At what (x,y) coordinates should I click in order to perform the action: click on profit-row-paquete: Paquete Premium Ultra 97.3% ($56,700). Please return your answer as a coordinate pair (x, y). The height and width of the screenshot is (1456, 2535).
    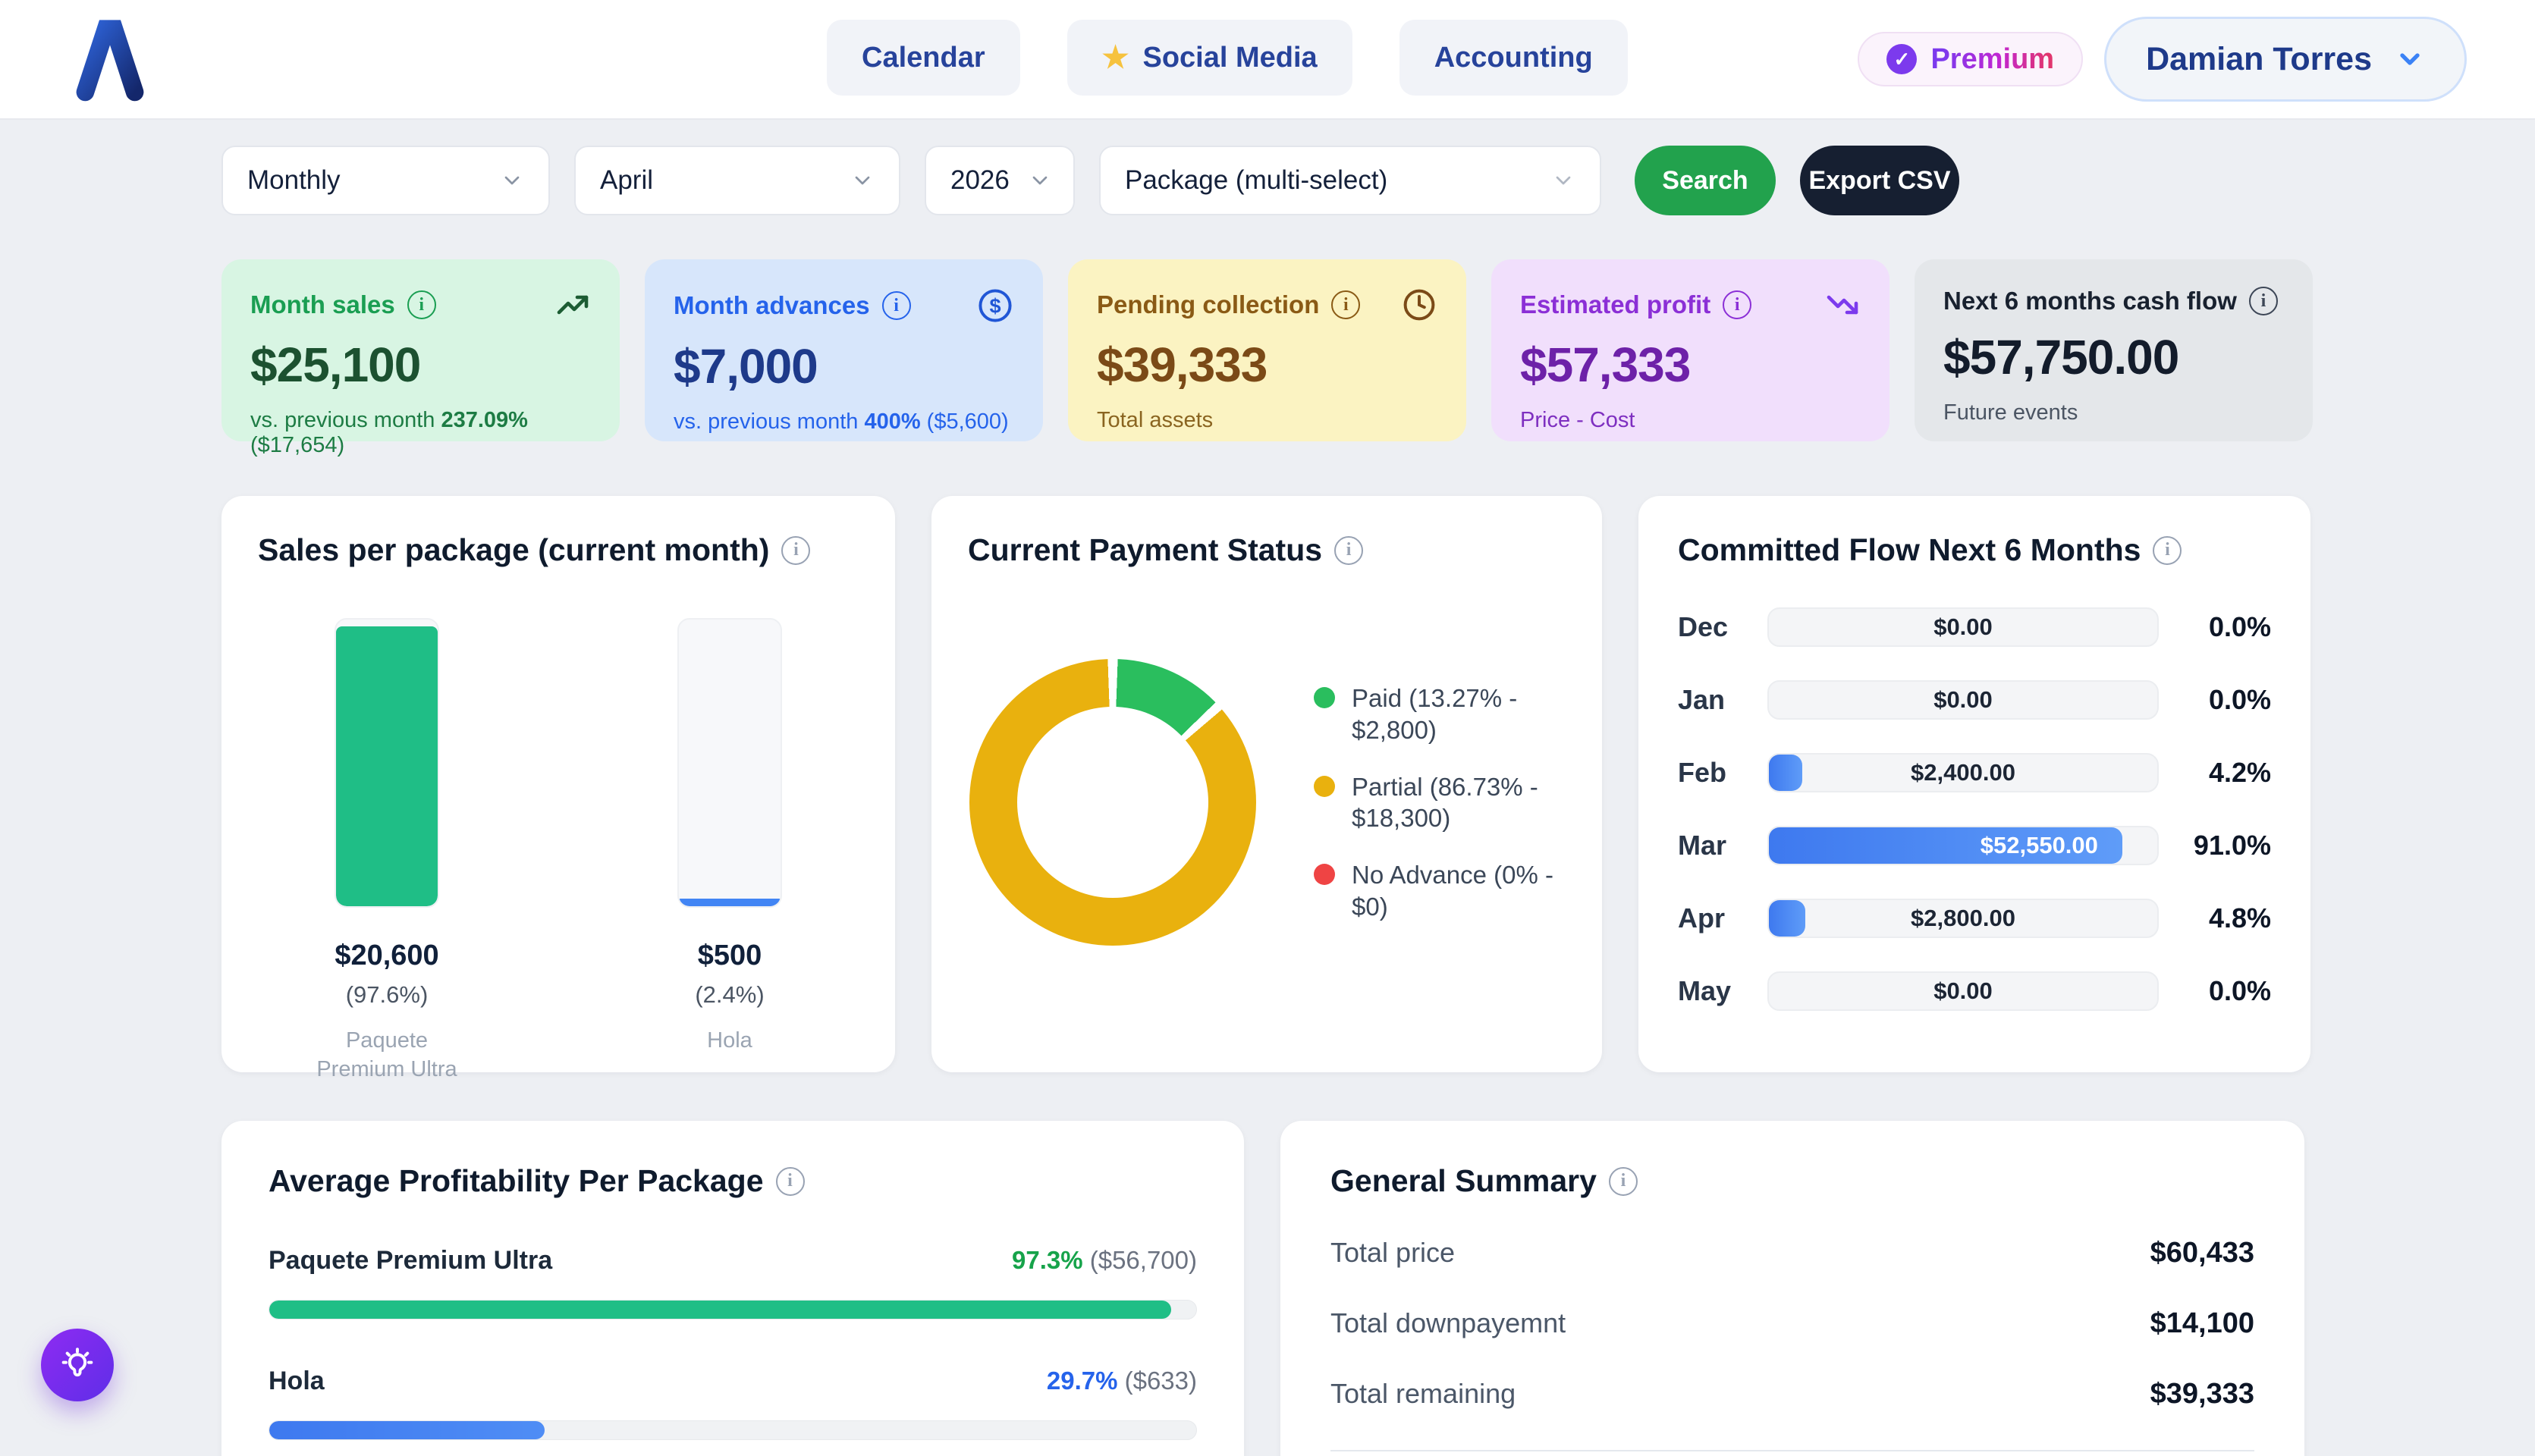
    Looking at the image, I should click on (733, 1261).